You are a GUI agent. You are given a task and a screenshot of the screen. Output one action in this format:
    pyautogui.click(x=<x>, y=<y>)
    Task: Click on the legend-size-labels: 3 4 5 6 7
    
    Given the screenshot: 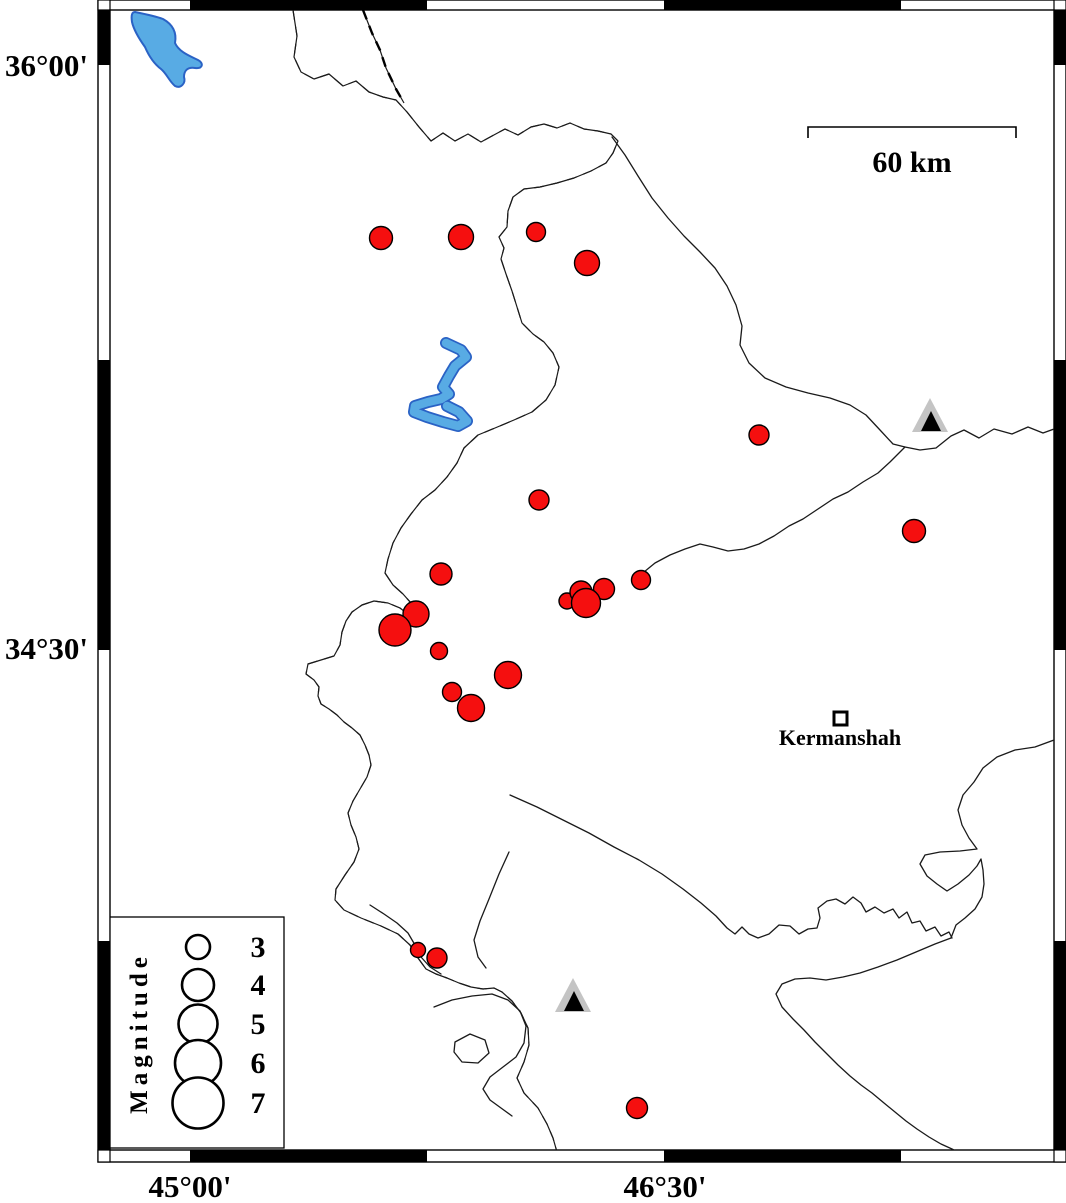 What is the action you would take?
    pyautogui.click(x=258, y=1025)
    